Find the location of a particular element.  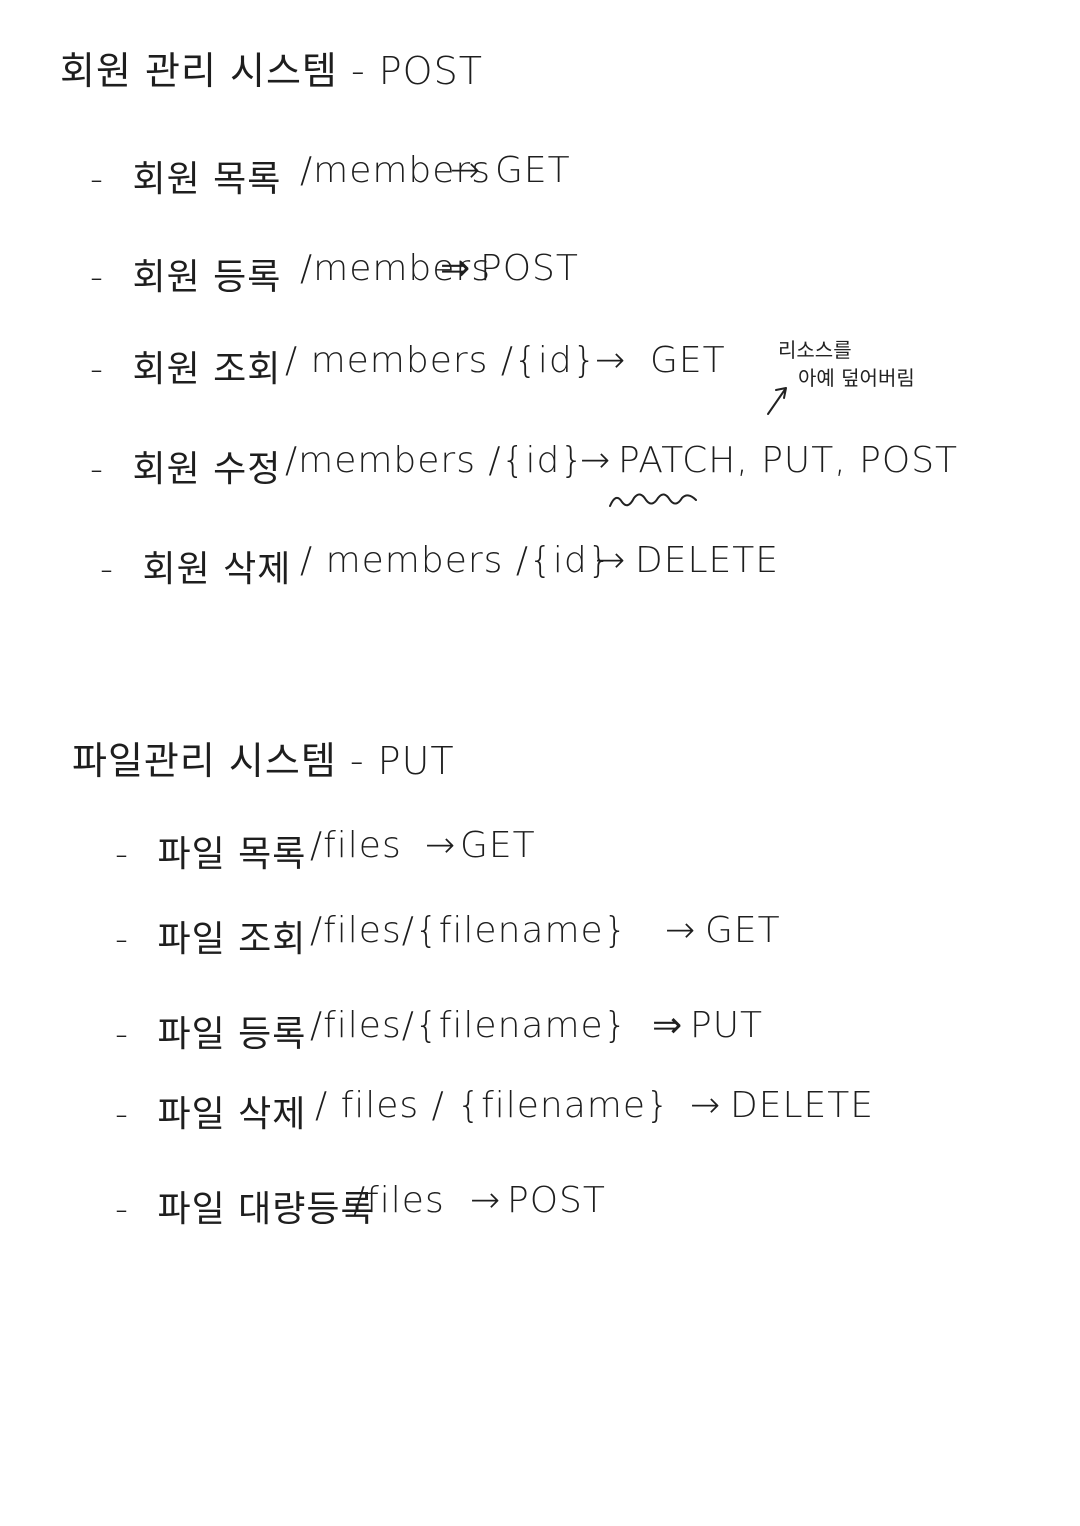

row-path: /members /{id} is located at coordinates (435, 460).